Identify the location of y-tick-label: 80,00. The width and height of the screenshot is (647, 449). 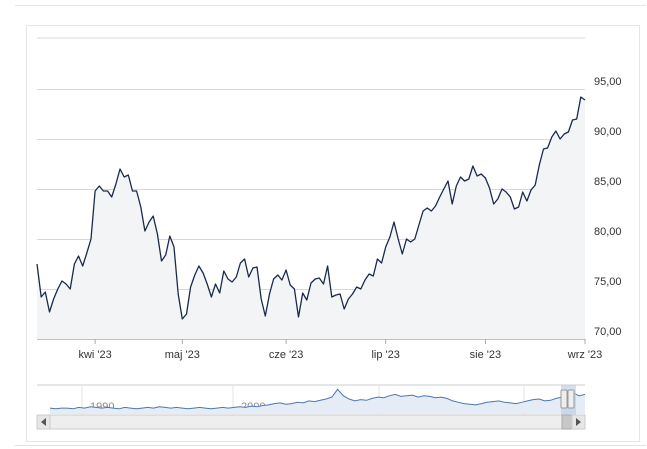
(608, 232).